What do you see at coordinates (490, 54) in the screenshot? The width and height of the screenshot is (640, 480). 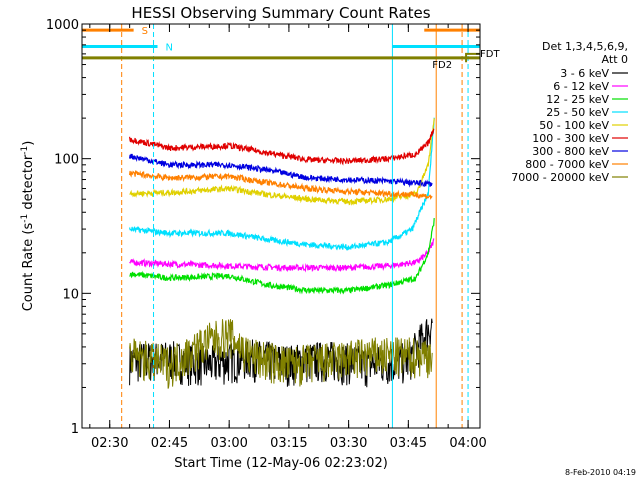 I see `flag-label-3: FDT` at bounding box center [490, 54].